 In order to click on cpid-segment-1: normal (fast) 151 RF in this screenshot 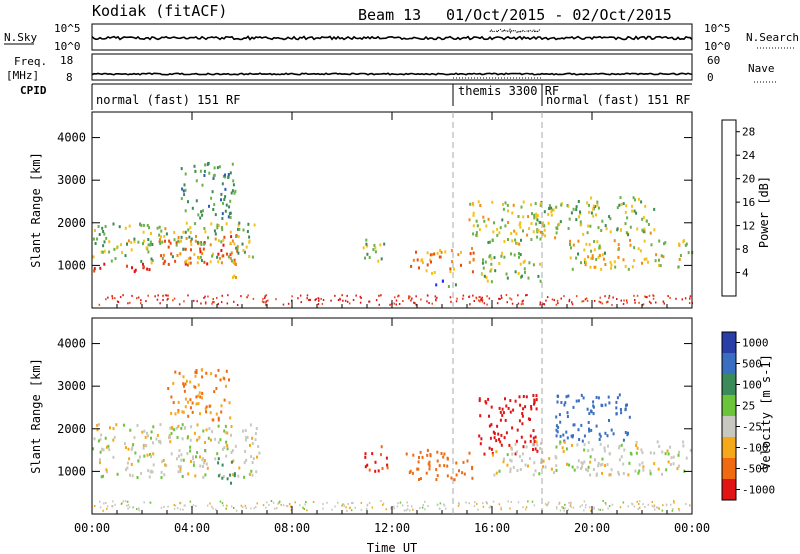, I will do `click(168, 100)`.